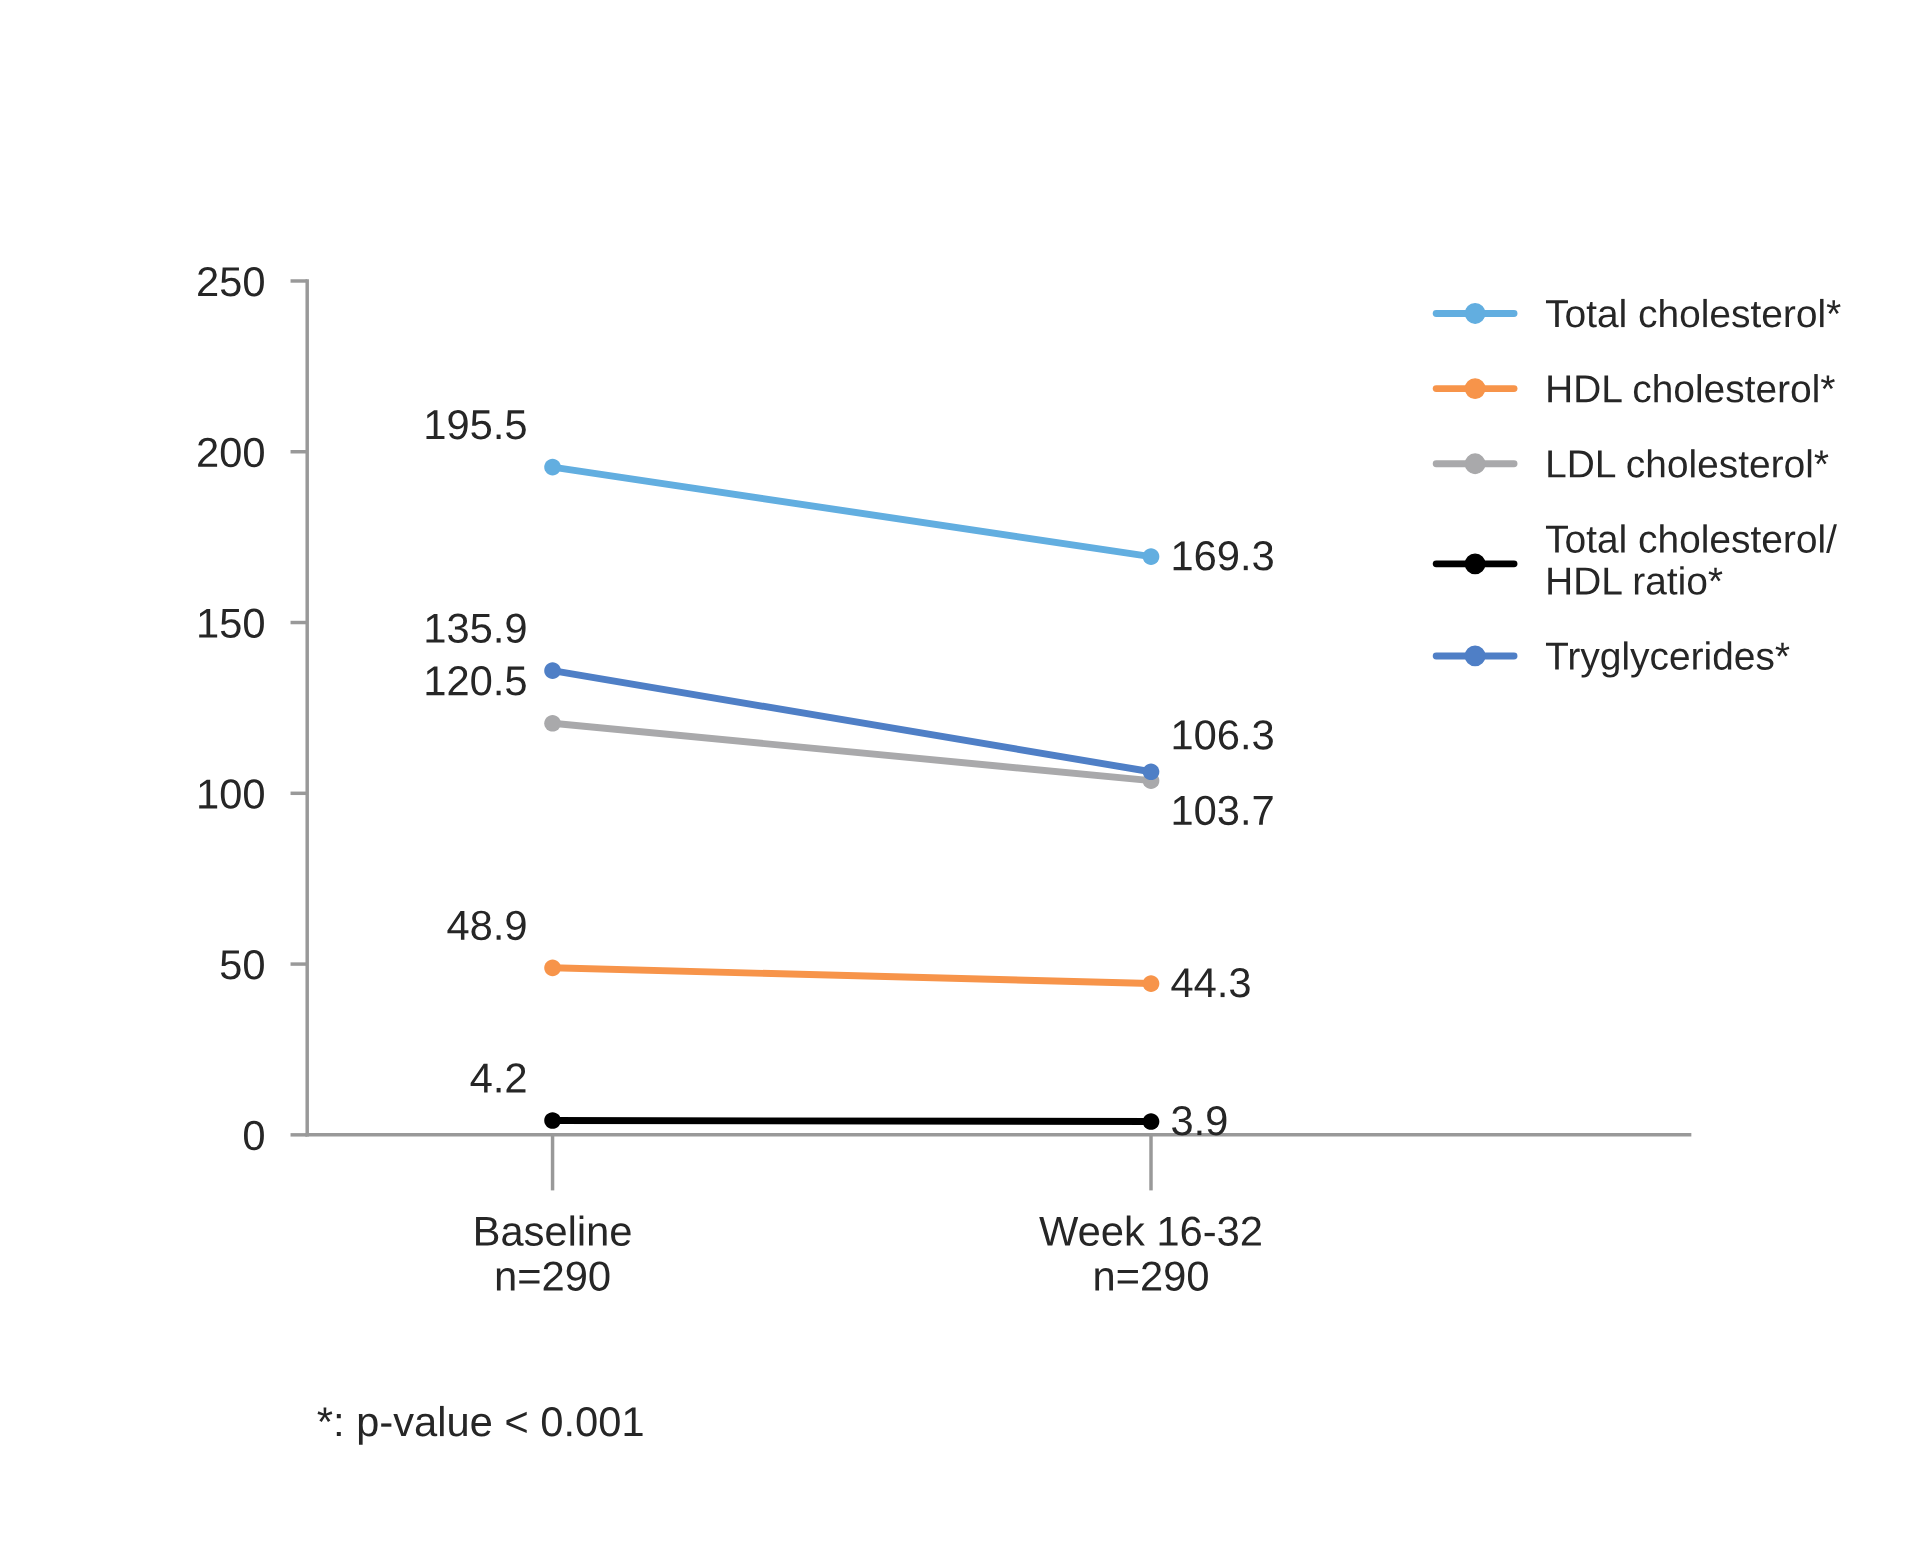 The width and height of the screenshot is (1920, 1561). I want to click on legend-label: Total cholesterol/ HDL ratio*, so click(1691, 559).